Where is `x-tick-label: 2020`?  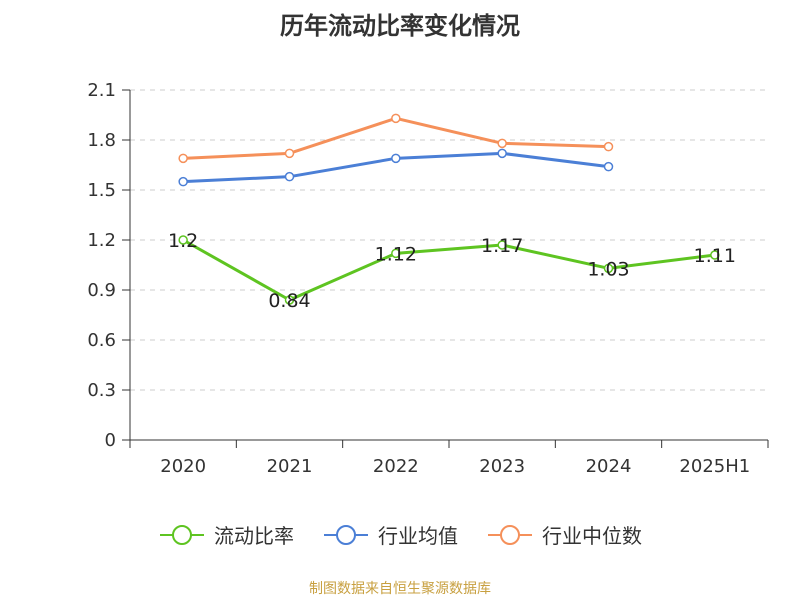 x-tick-label: 2020 is located at coordinates (183, 466).